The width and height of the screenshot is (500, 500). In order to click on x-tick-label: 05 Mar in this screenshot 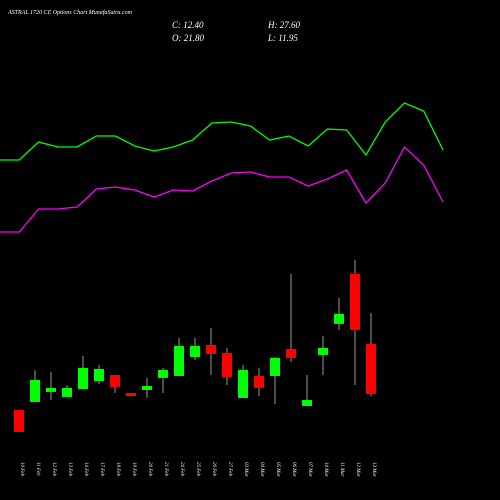, I will do `click(277, 469)`.